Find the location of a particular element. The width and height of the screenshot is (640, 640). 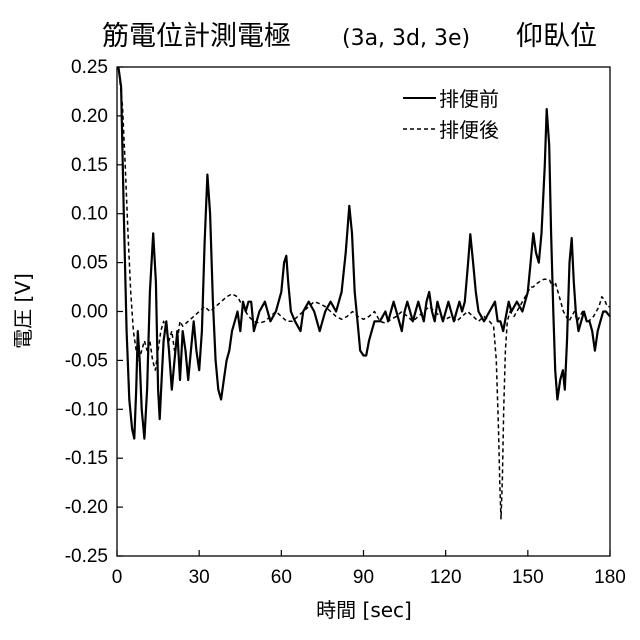

x-tick-label: 120 is located at coordinates (446, 577).